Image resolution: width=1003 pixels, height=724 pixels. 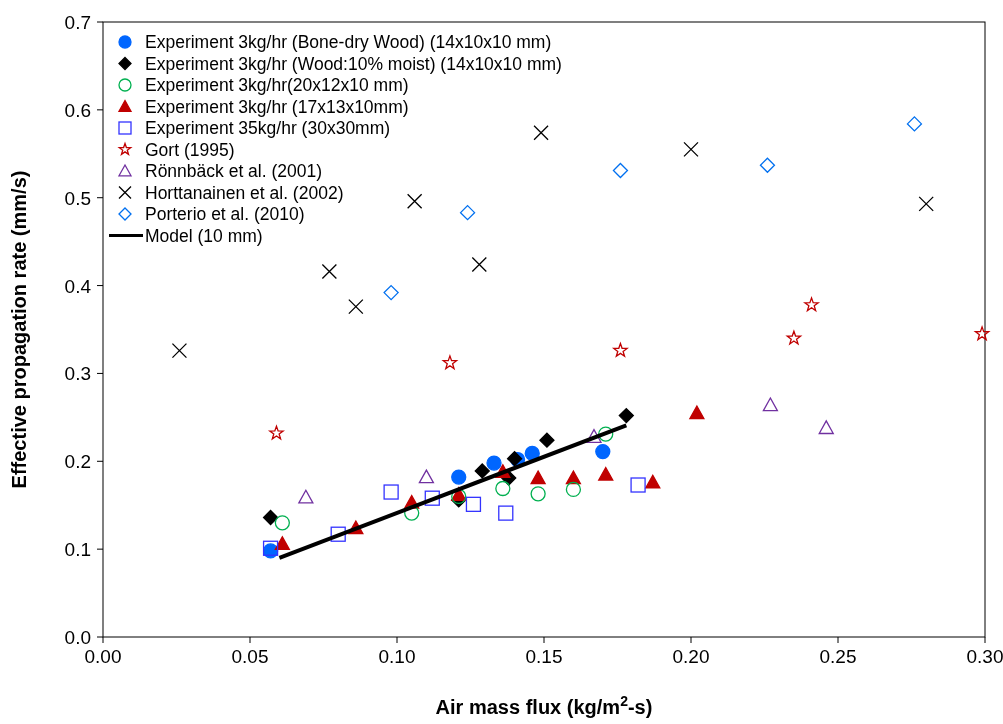 What do you see at coordinates (234, 171) in the screenshot?
I see `legend-label: Rönnbäck et al. (2001)` at bounding box center [234, 171].